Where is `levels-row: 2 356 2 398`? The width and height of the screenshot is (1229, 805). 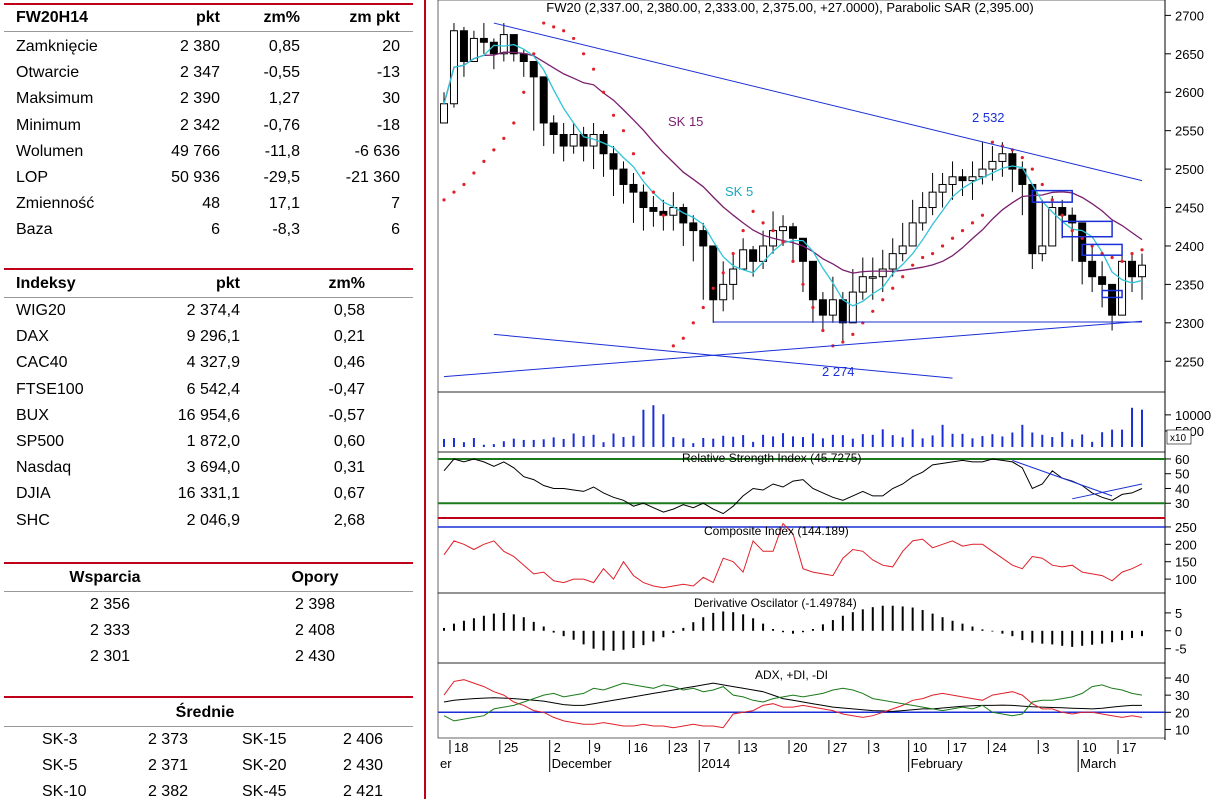 levels-row: 2 356 2 398 is located at coordinates (206, 605).